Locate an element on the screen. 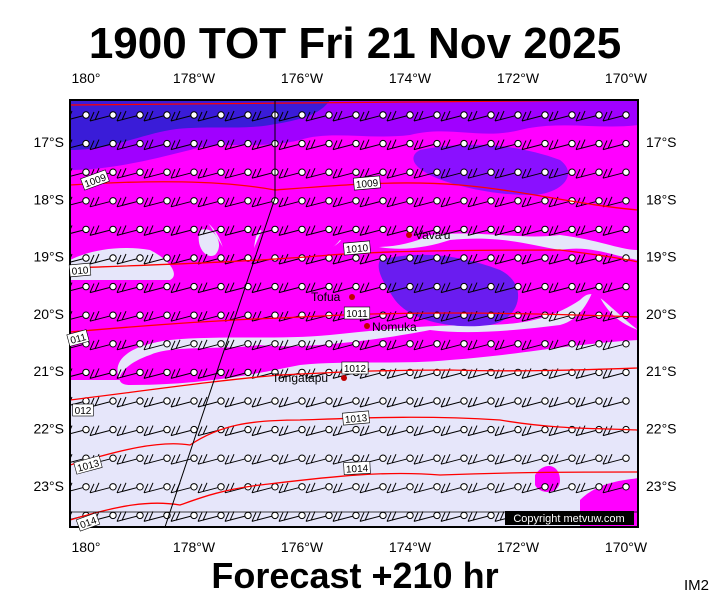 The image size is (711, 600). isobar-label: 1009 is located at coordinates (367, 183).